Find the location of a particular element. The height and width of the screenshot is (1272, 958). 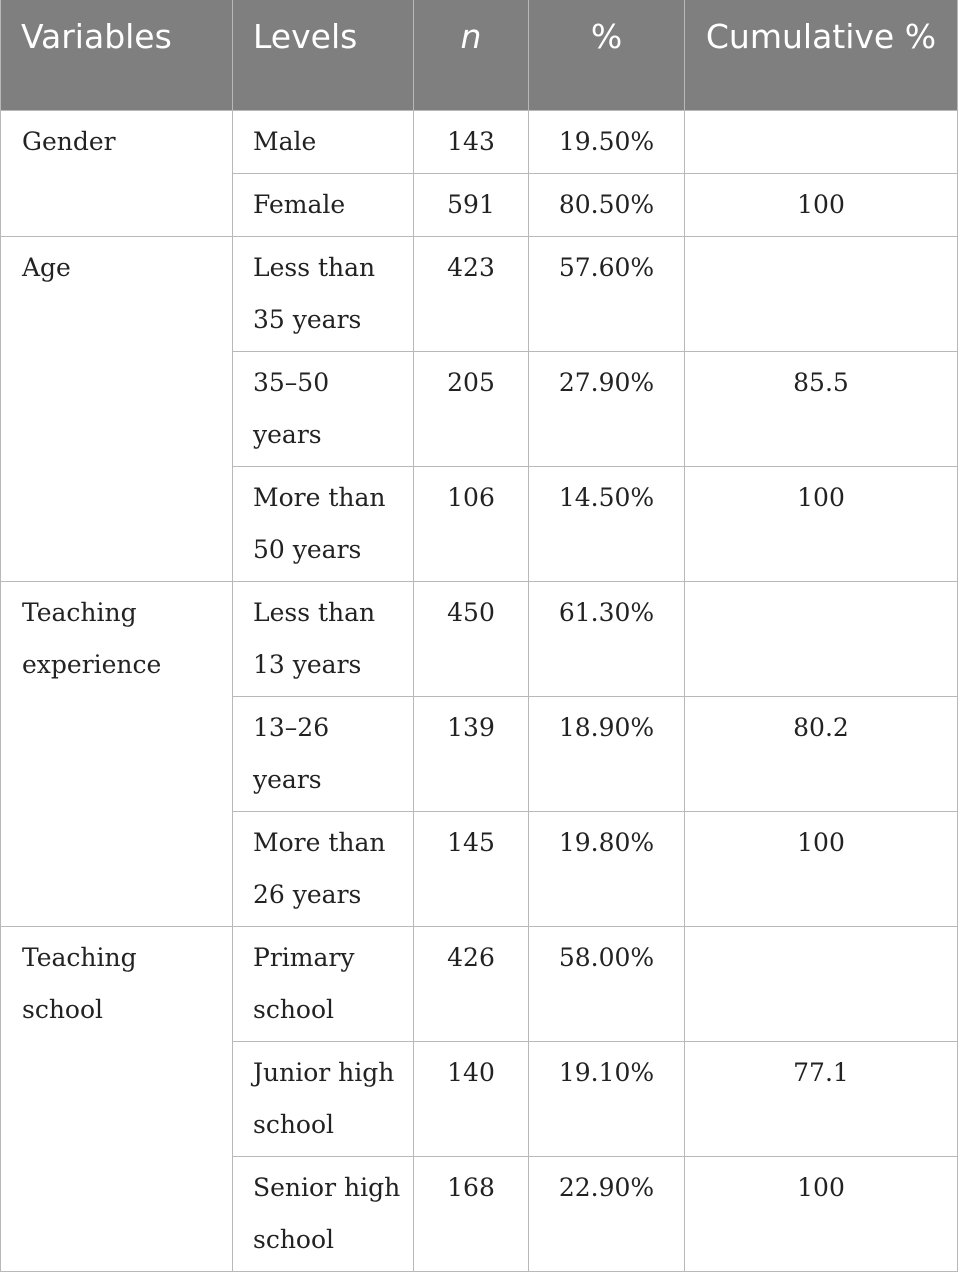

table-row: More than 50 years 106 14.50% 100 is located at coordinates (479, 523).